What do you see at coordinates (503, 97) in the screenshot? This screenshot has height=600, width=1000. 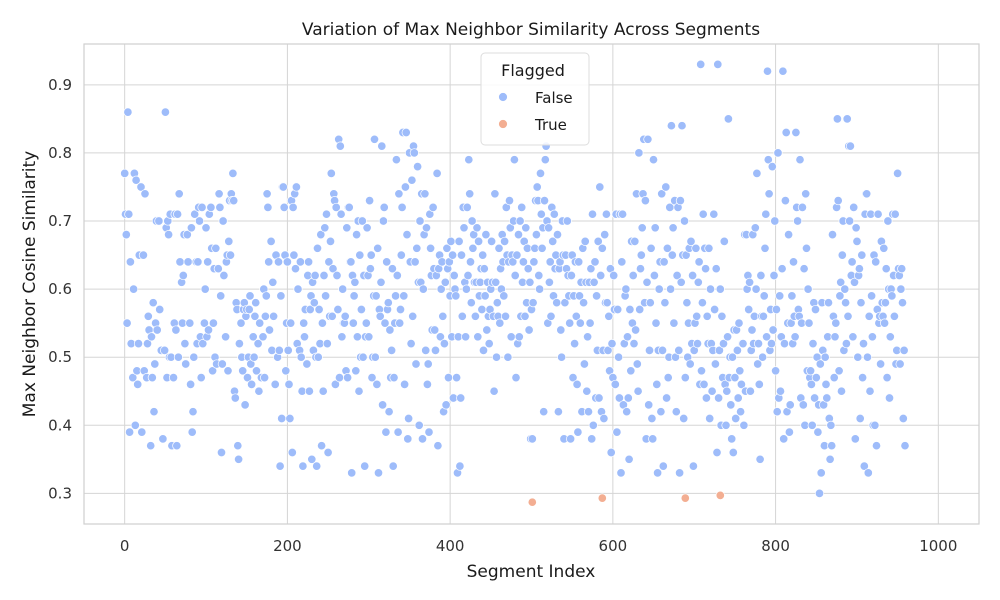 I see `legend-marker-false` at bounding box center [503, 97].